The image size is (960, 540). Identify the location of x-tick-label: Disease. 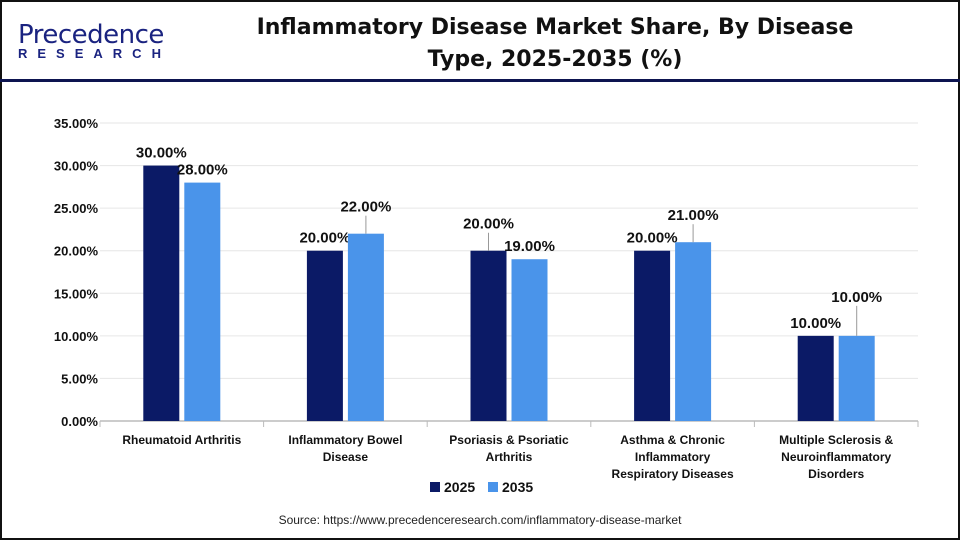
(346, 457).